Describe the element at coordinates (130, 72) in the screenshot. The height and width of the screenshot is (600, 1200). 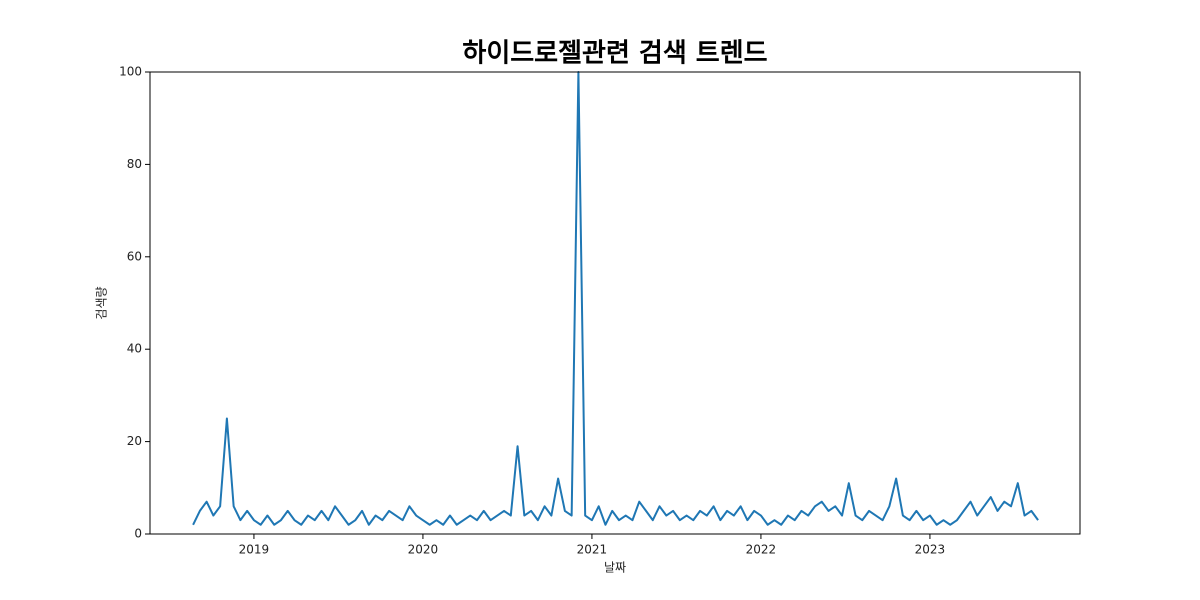
I see `y-tick-label: 100` at that location.